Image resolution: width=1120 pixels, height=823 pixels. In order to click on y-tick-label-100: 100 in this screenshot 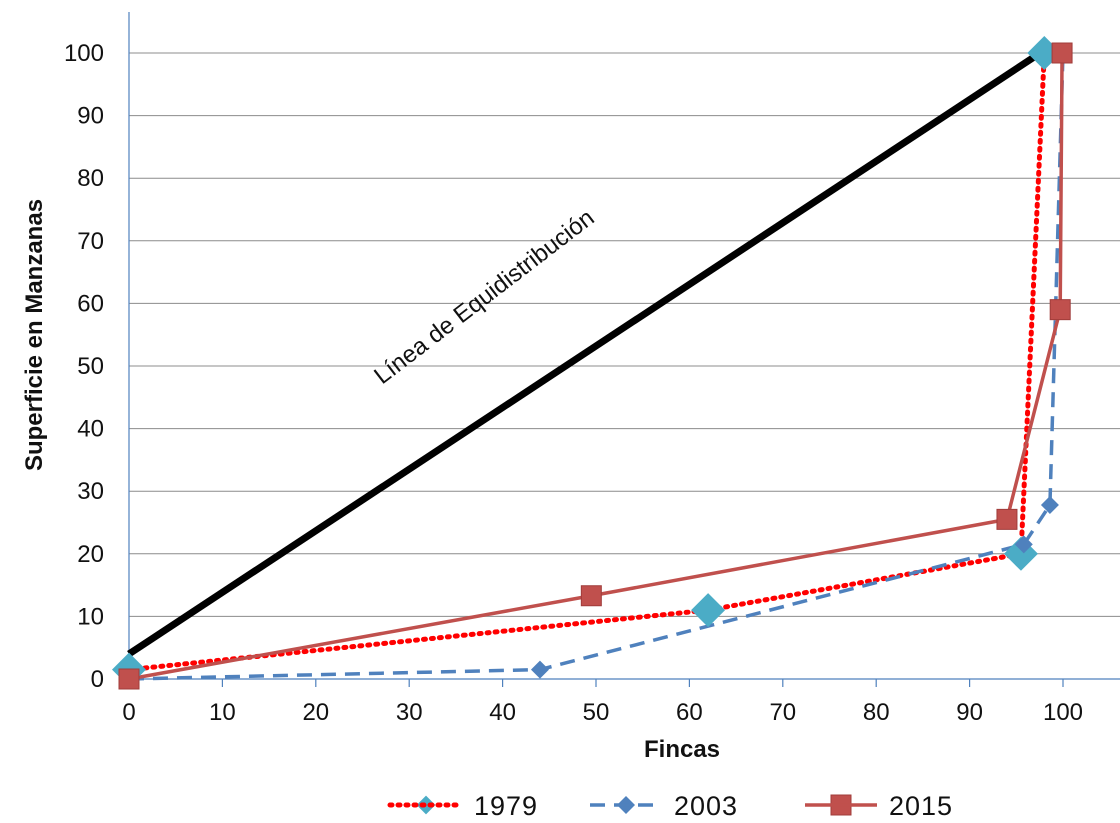, I will do `click(84, 53)`.